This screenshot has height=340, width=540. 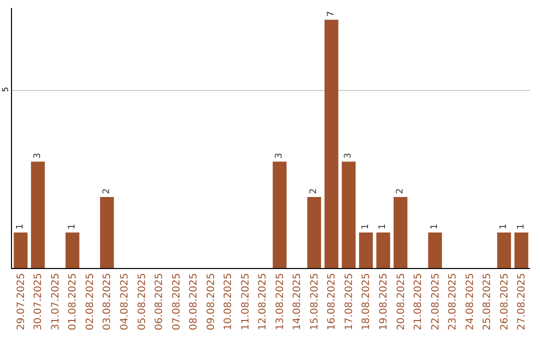 I want to click on x-tick-label: 30.07.2025, so click(x=38, y=301).